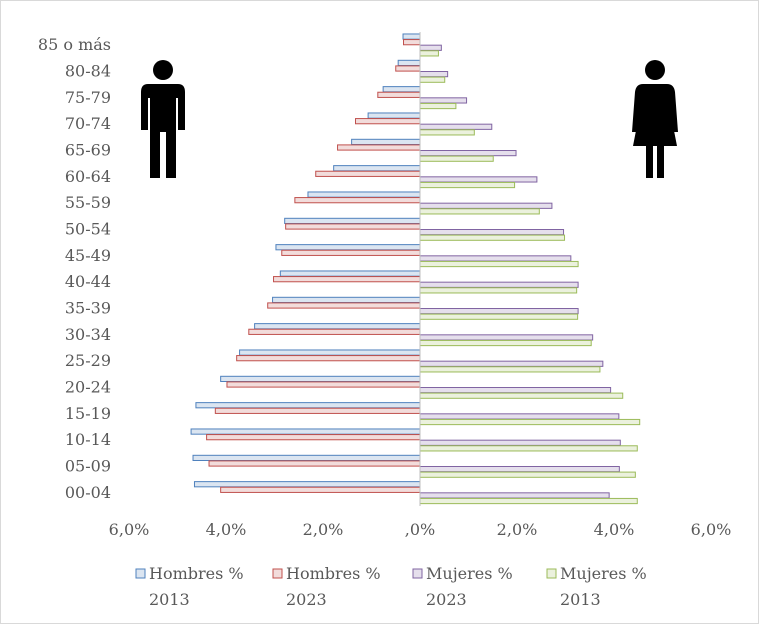 The width and height of the screenshot is (759, 624). I want to click on x-tick-label: ,0%, so click(420, 529).